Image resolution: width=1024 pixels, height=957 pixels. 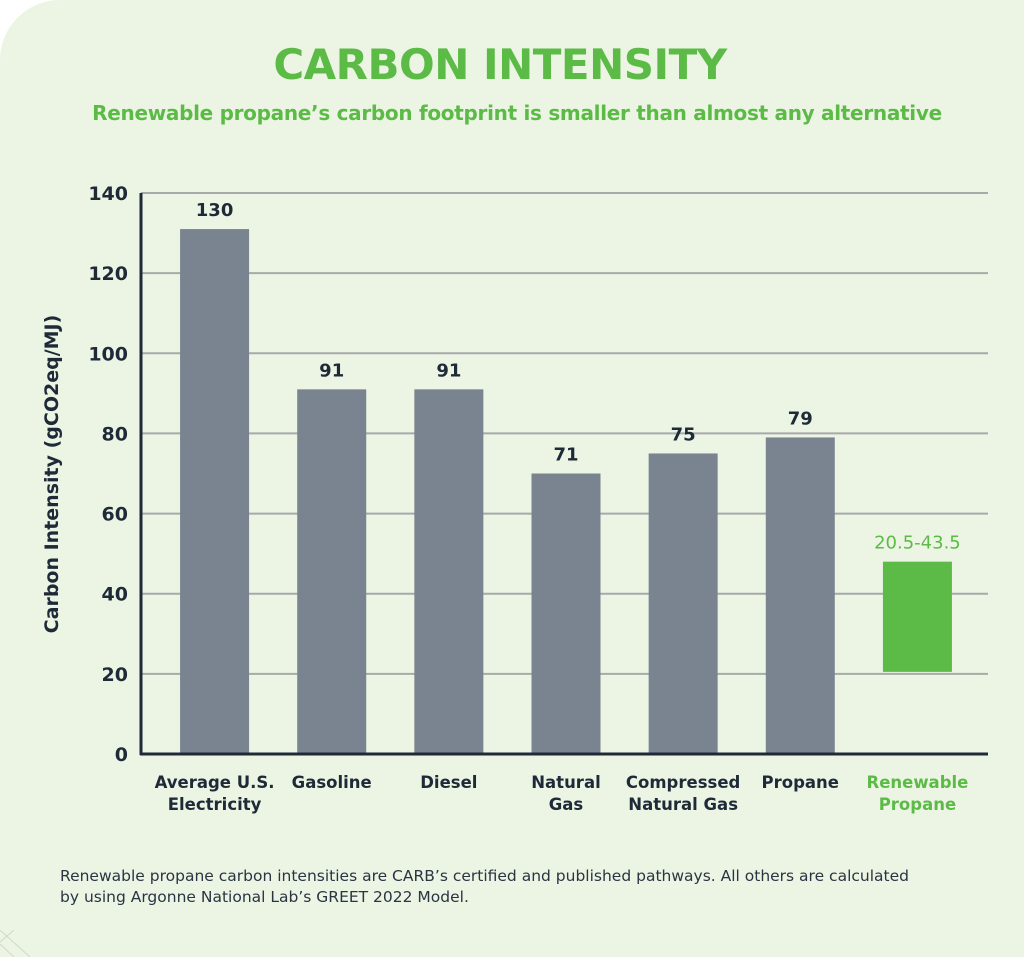 I want to click on x-tick-label: Electricity, so click(x=215, y=804).